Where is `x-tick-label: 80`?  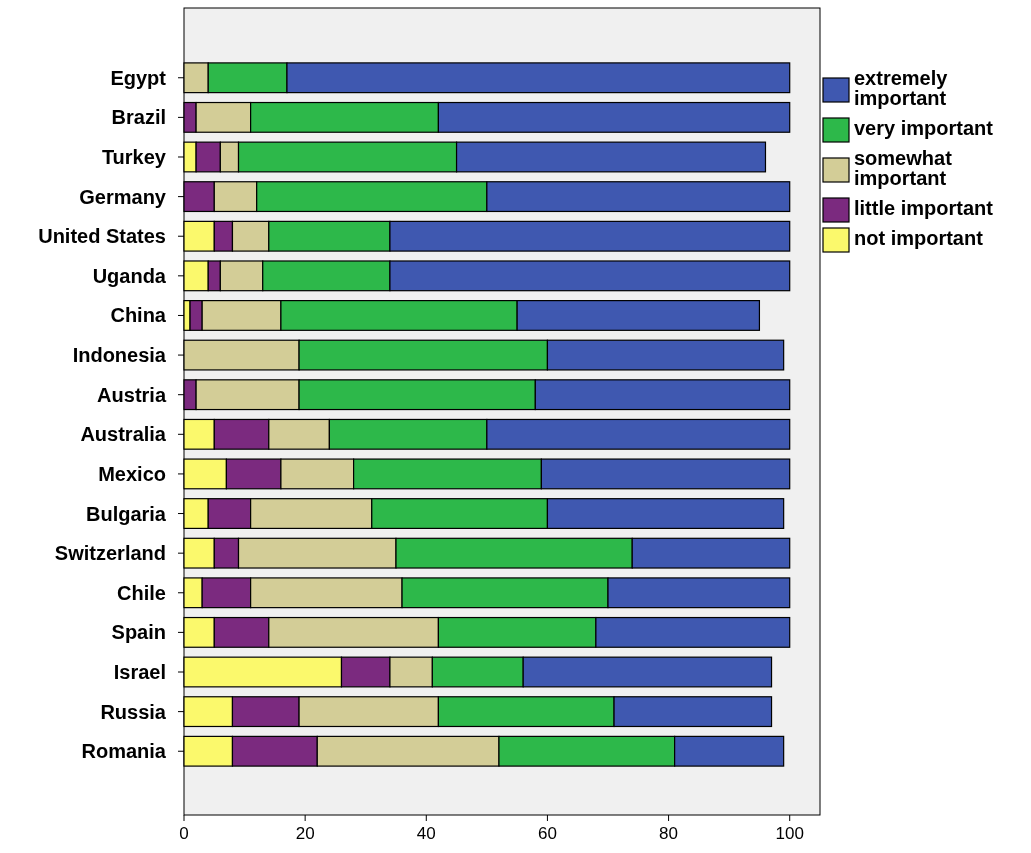 x-tick-label: 80 is located at coordinates (669, 833).